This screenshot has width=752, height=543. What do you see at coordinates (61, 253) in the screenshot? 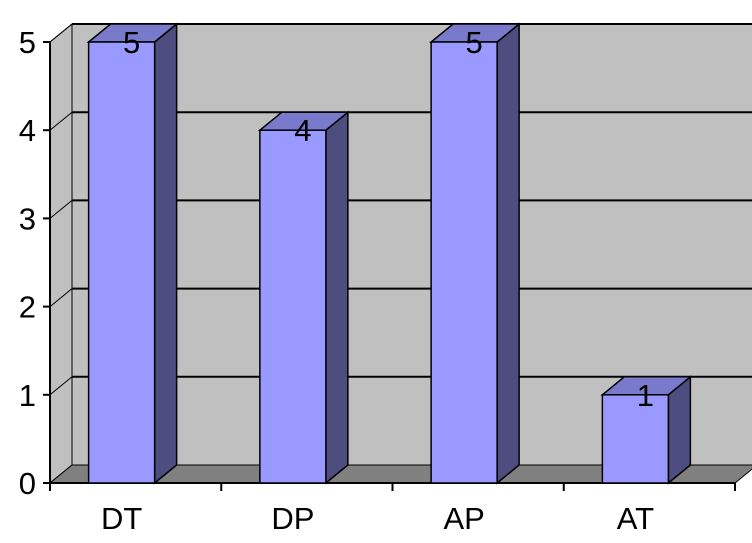
I see `side-wall` at bounding box center [61, 253].